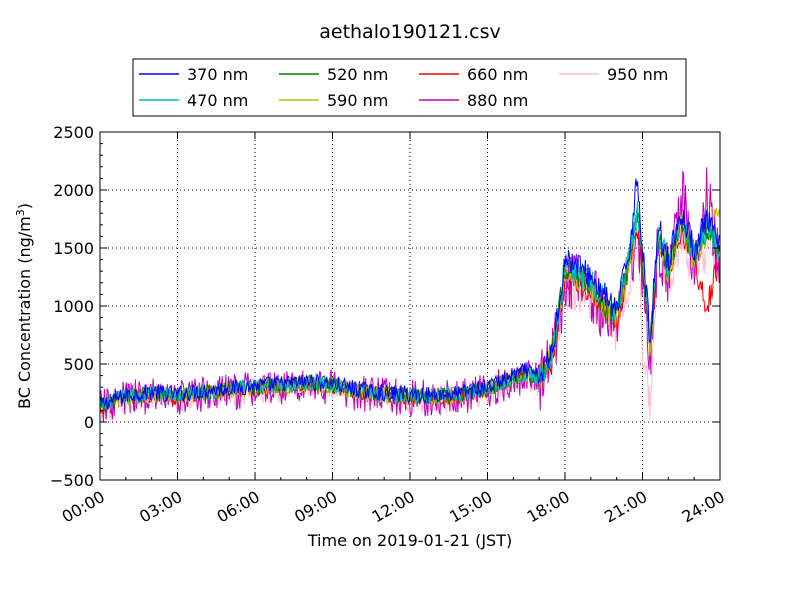  Describe the element at coordinates (73, 190) in the screenshot. I see `y-tick-label: 2000` at that location.